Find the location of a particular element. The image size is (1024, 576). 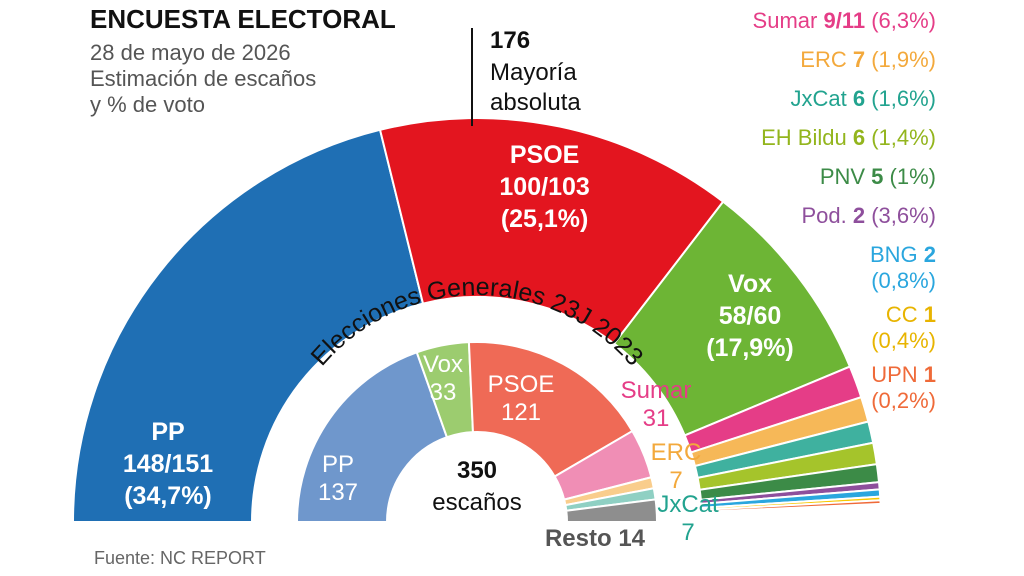

poll-label-line: (34,7%) is located at coordinates (168, 496).